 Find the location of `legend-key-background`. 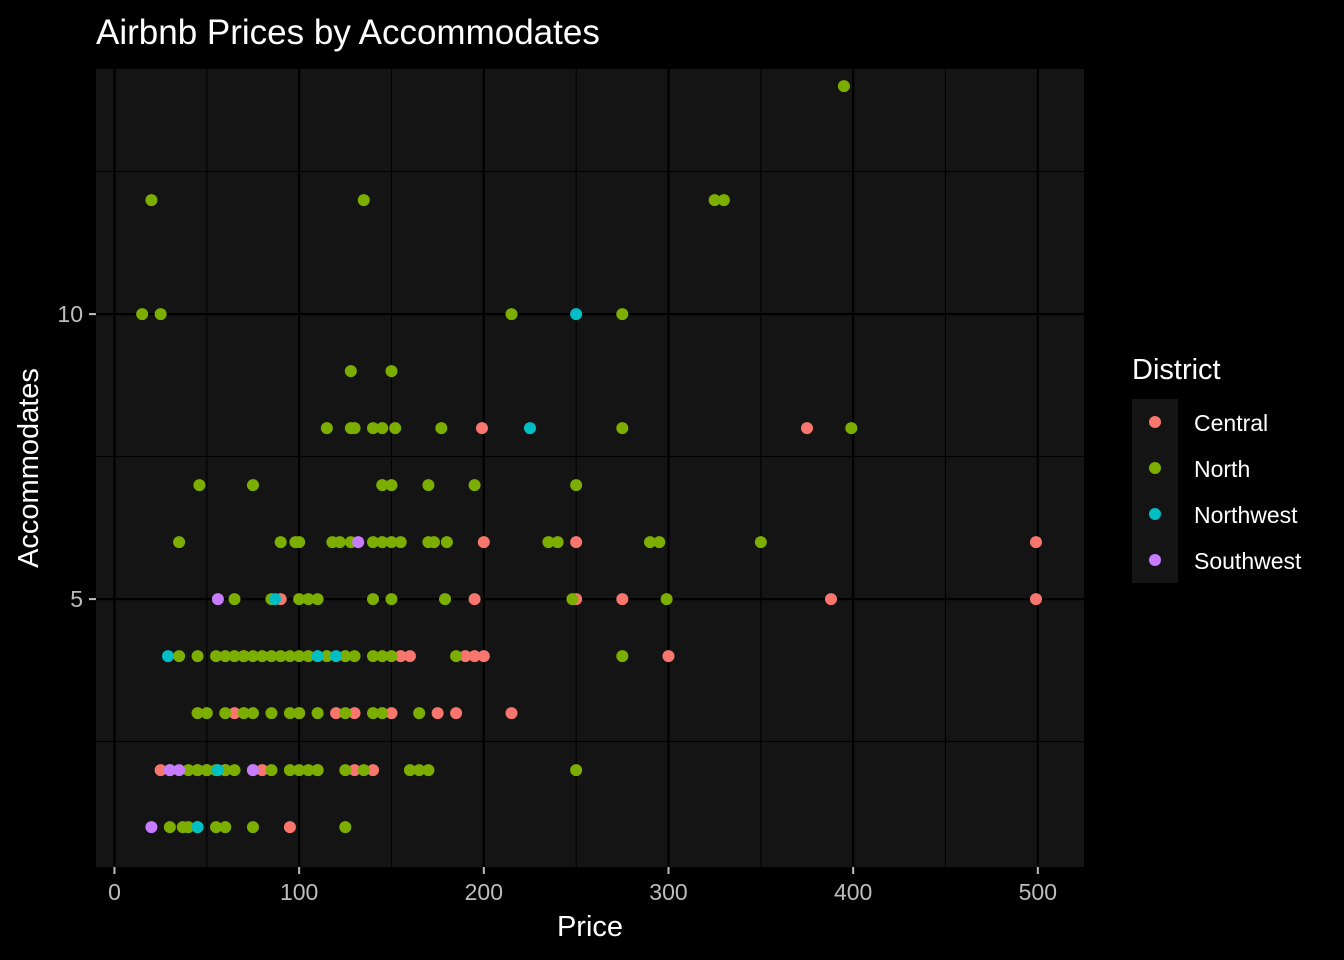

legend-key-background is located at coordinates (1155, 491).